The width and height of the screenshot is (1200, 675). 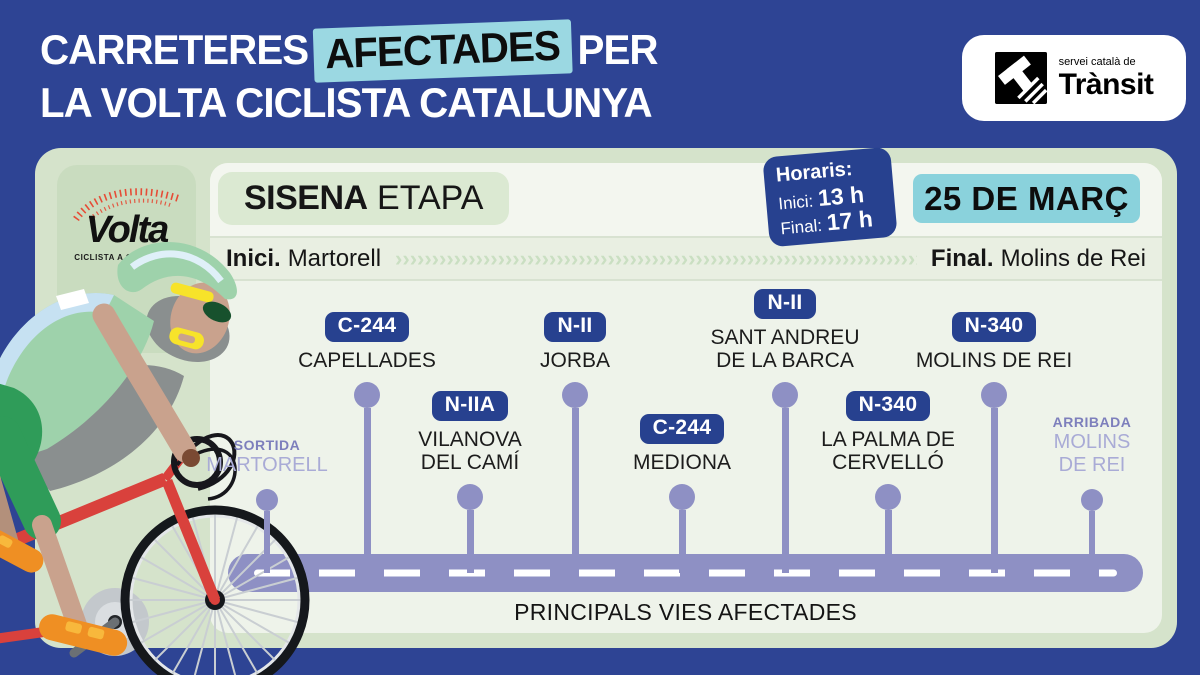 What do you see at coordinates (191, 540) in the screenshot?
I see `fork` at bounding box center [191, 540].